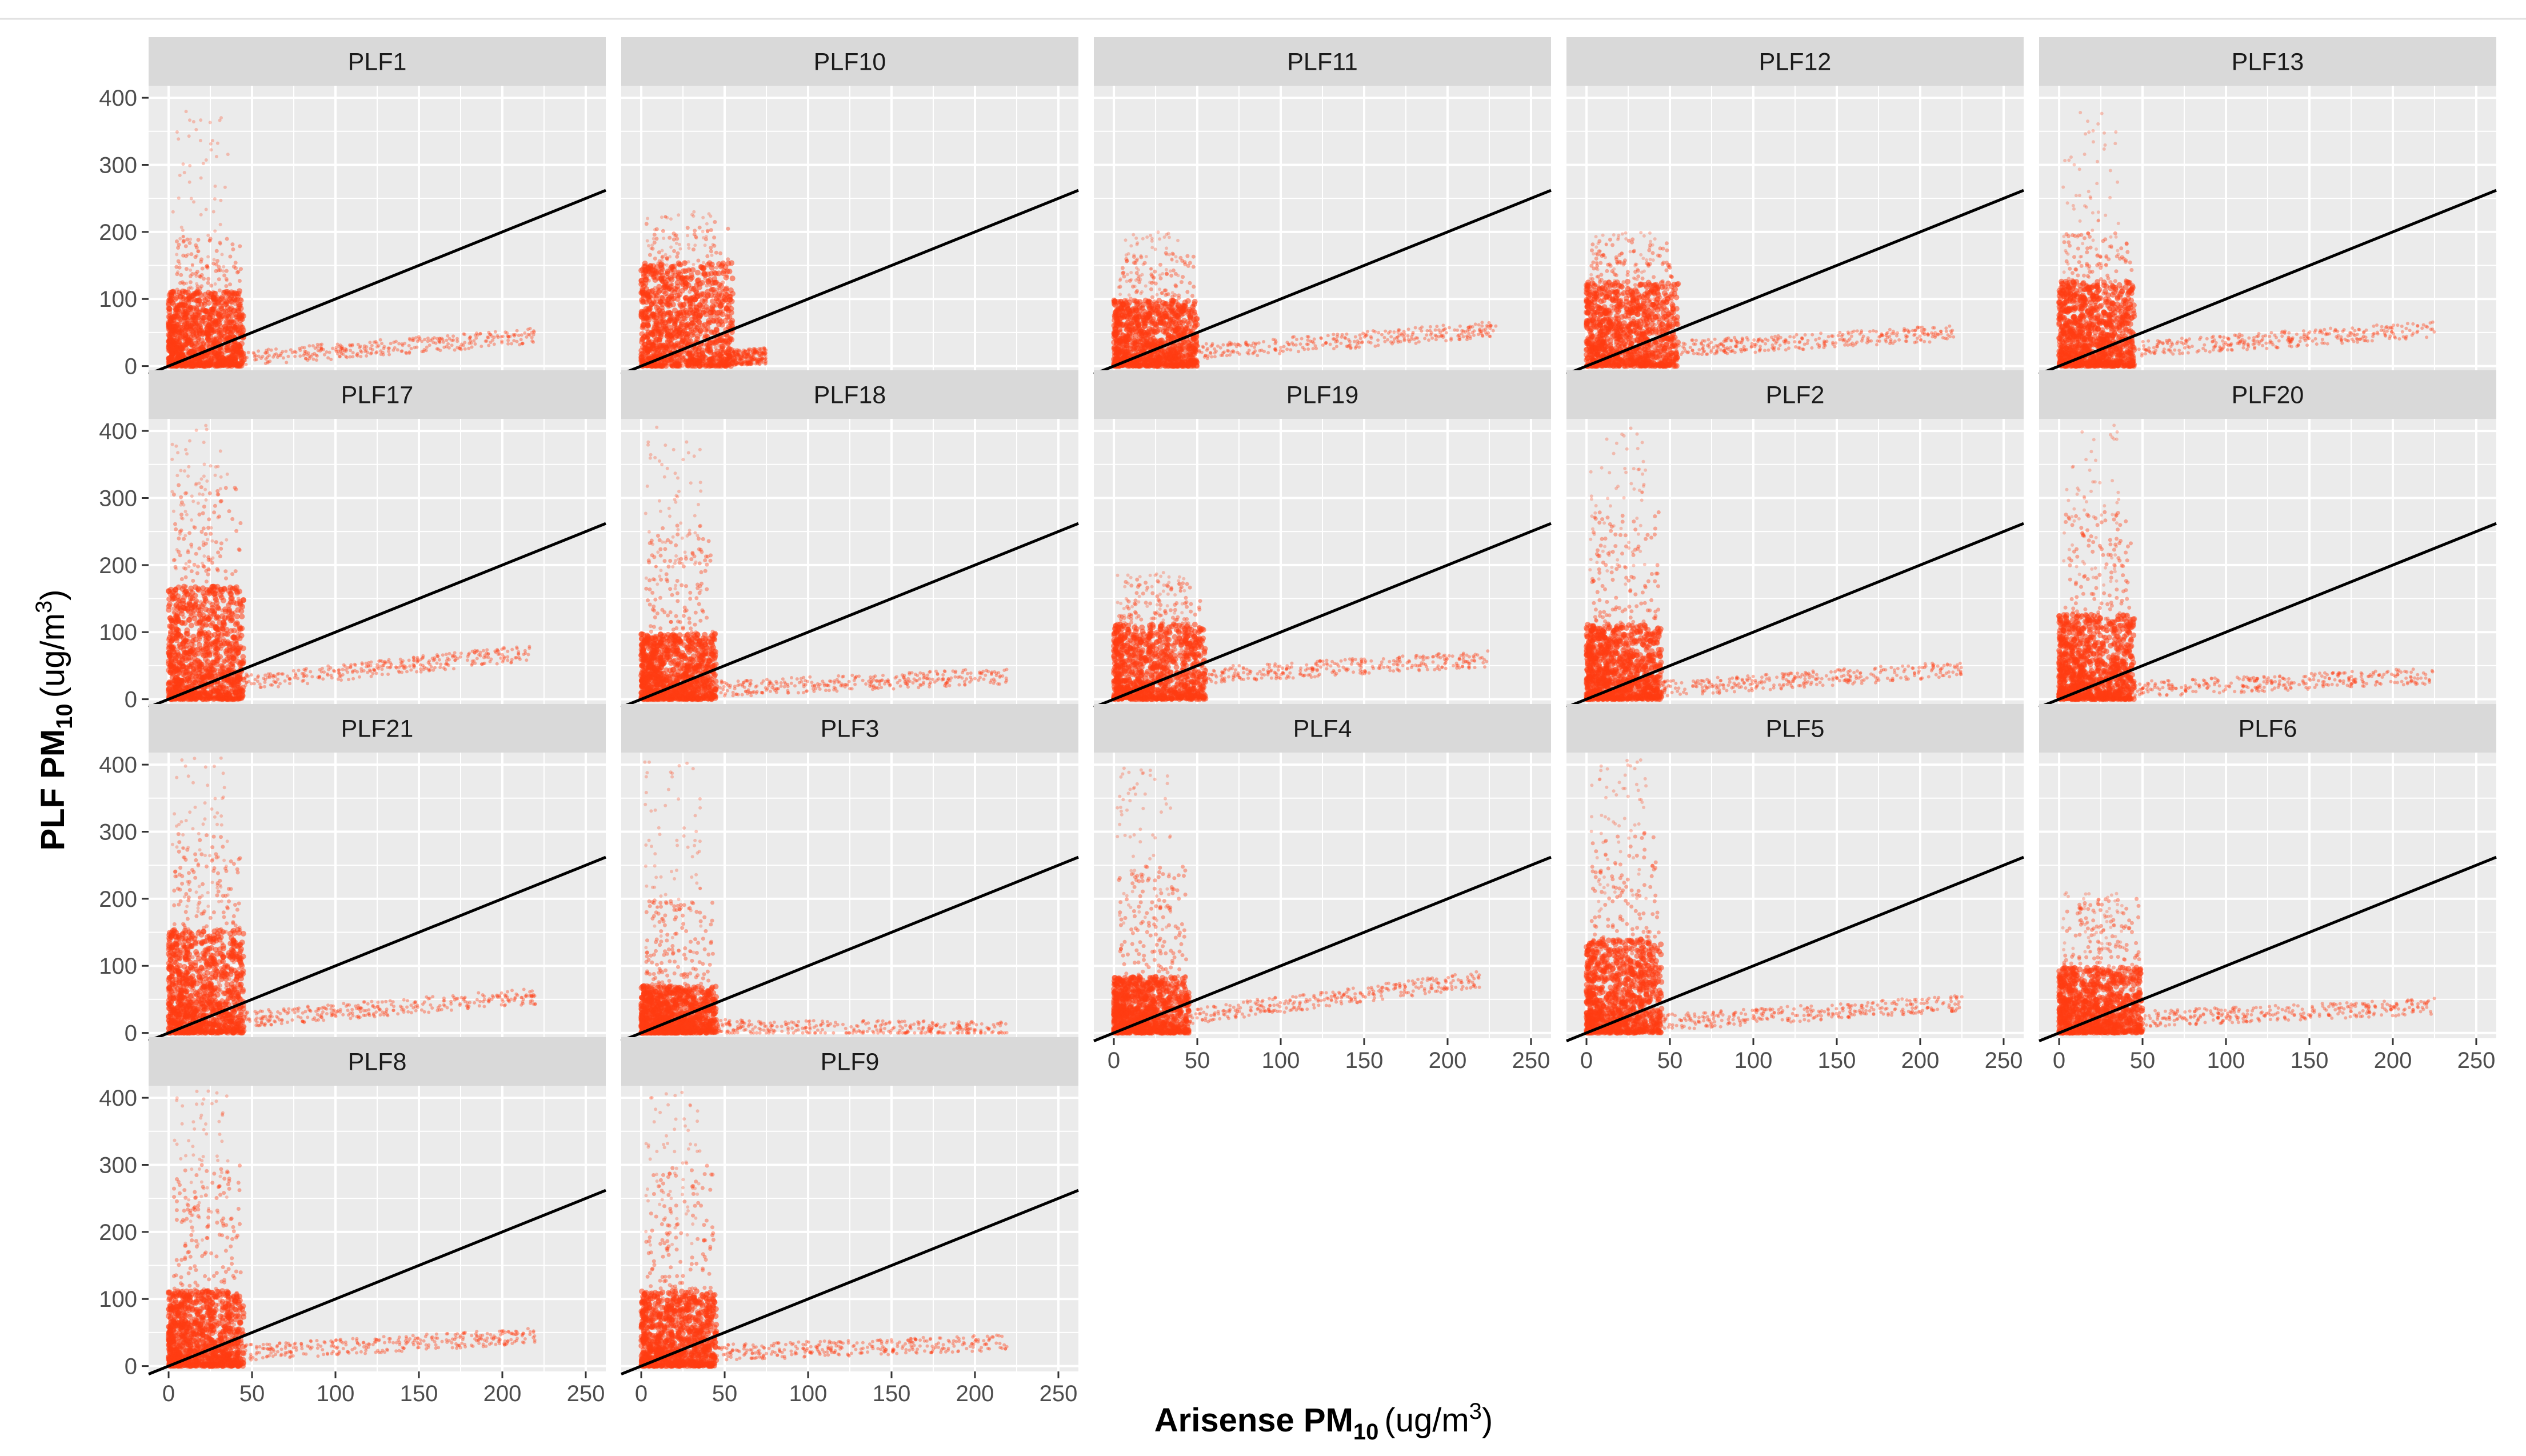  What do you see at coordinates (850, 62) in the screenshot?
I see `facet-label: PLF10` at bounding box center [850, 62].